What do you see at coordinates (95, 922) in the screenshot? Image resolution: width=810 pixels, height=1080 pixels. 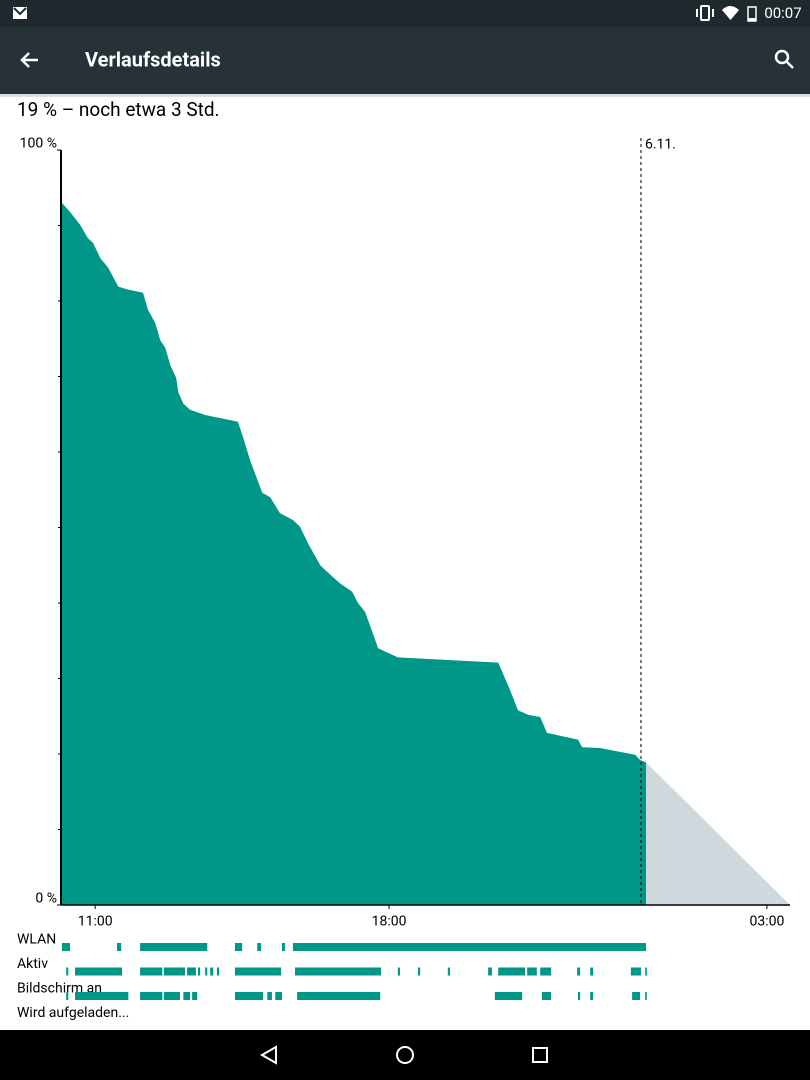 I see `x-tick-label: 11:00` at bounding box center [95, 922].